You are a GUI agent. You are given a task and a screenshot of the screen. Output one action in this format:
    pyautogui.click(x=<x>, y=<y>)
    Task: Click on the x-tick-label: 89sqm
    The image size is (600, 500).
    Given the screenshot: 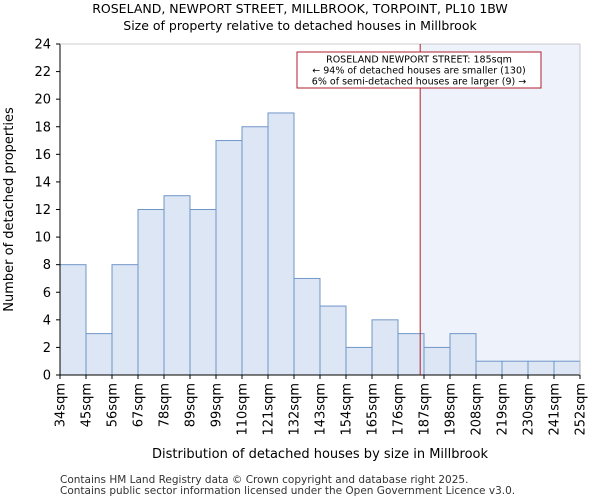 What is the action you would take?
    pyautogui.click(x=191, y=405)
    